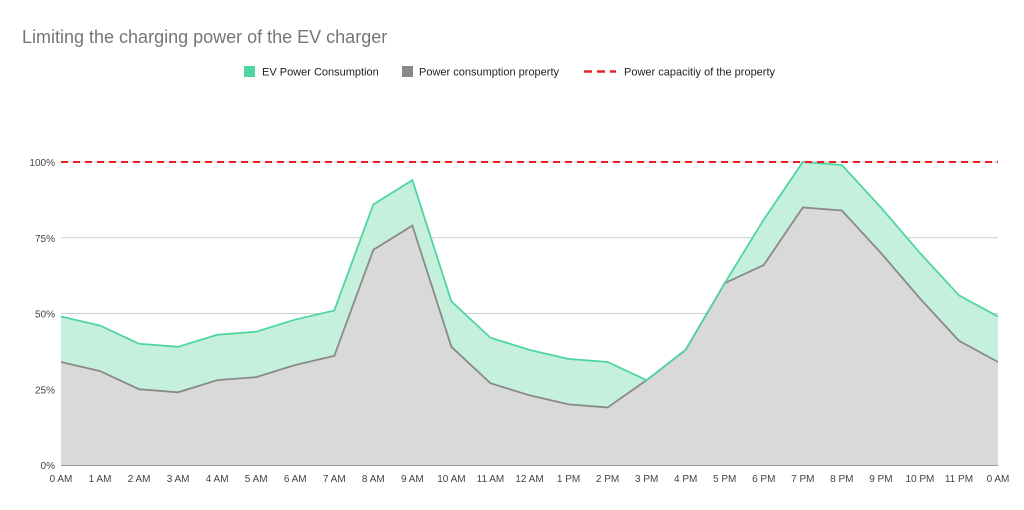 The width and height of the screenshot is (1024, 510). What do you see at coordinates (568, 479) in the screenshot?
I see `x-tick-label: 1 PM` at bounding box center [568, 479].